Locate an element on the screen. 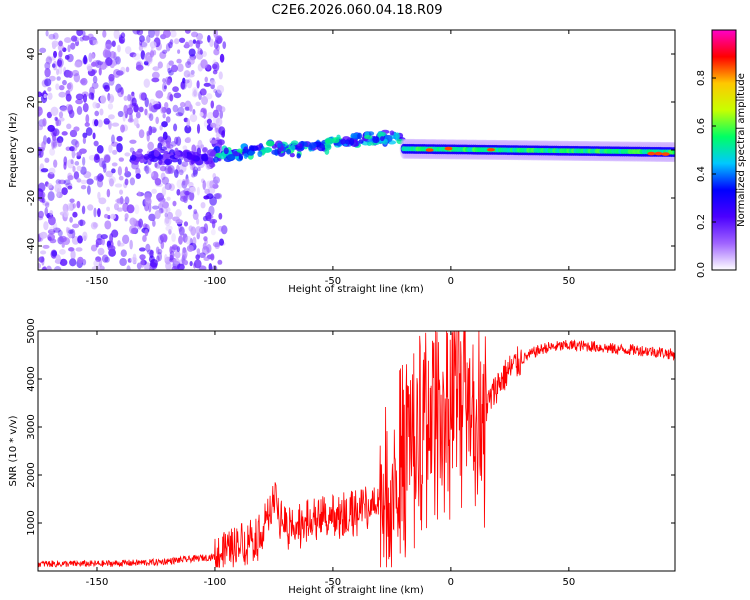  snr-xtick-label: -50 is located at coordinates (333, 582).